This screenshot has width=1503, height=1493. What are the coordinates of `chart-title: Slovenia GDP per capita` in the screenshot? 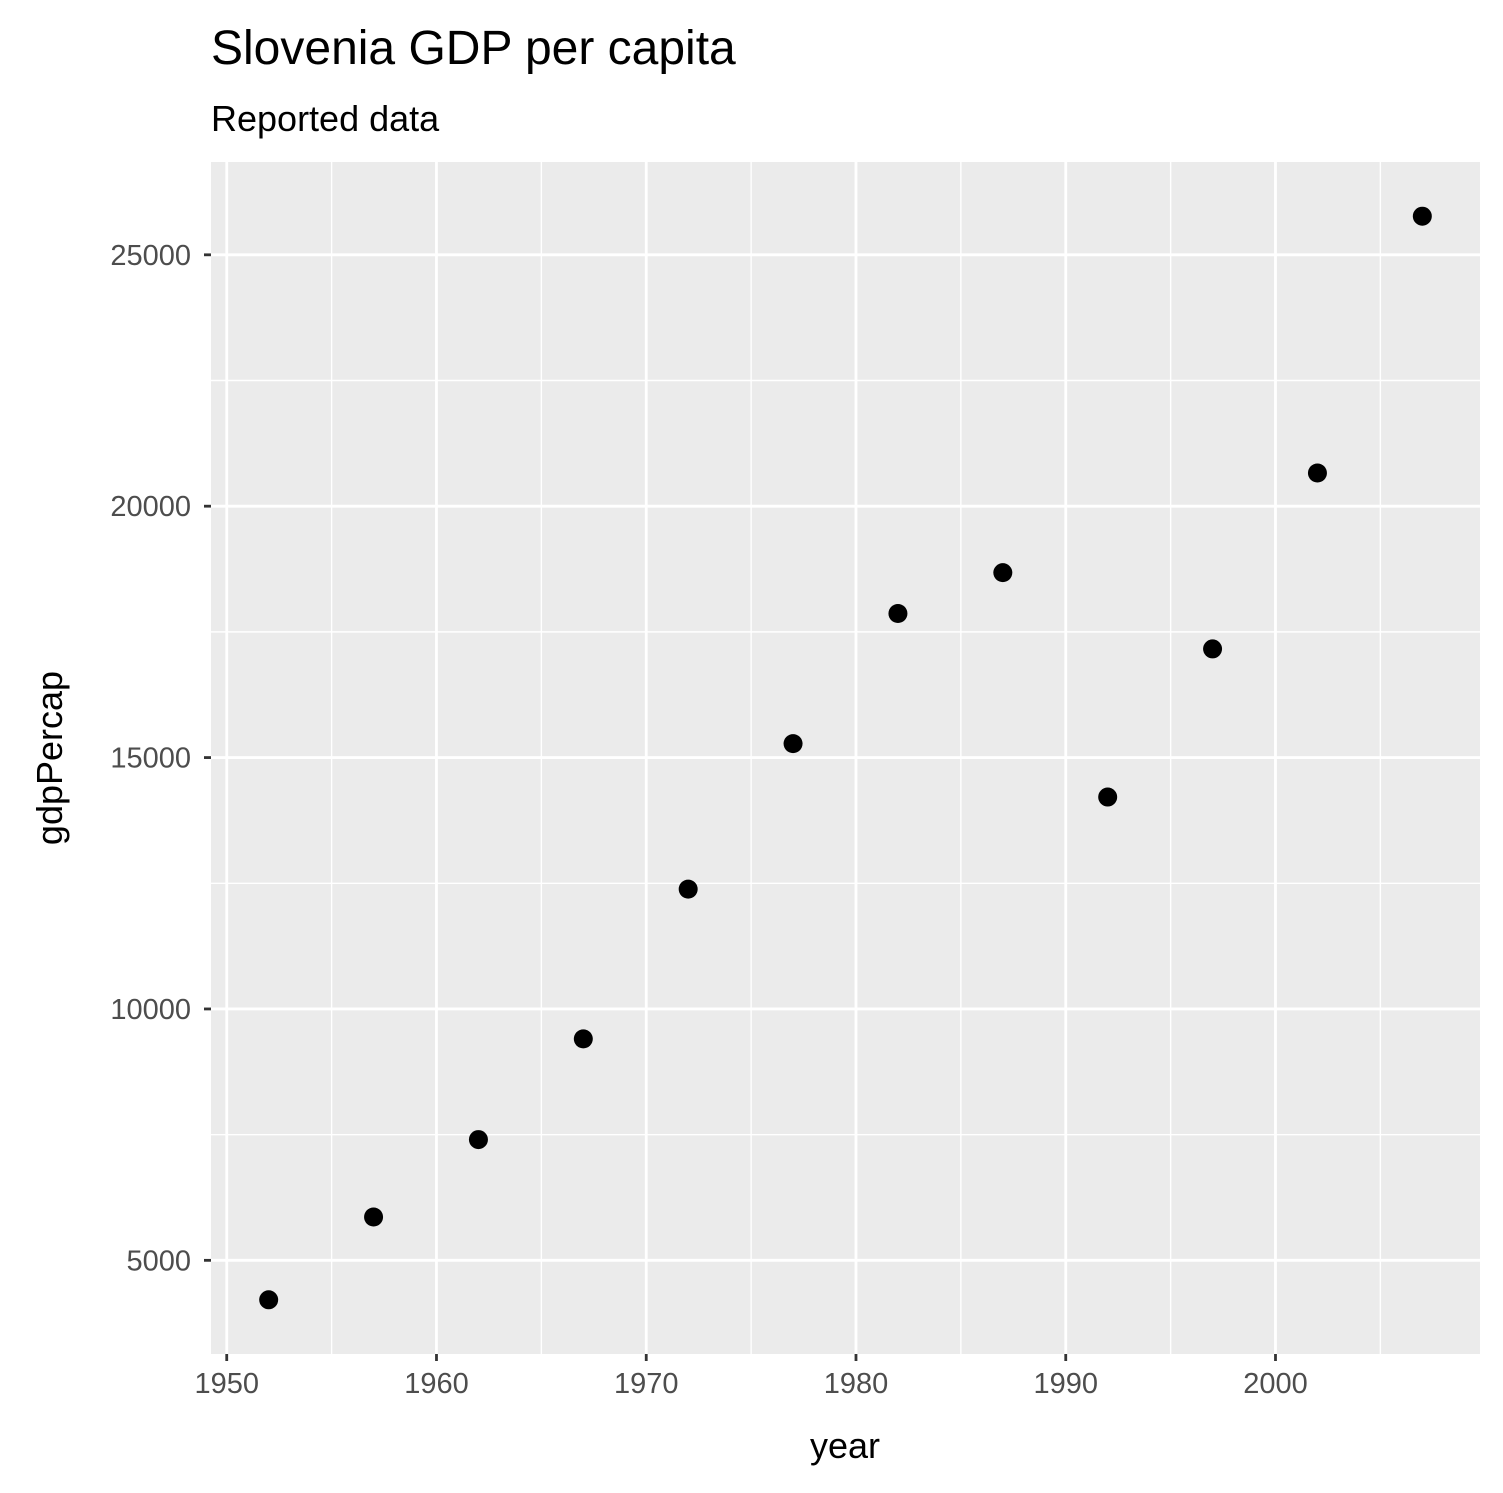 It's located at (473, 48).